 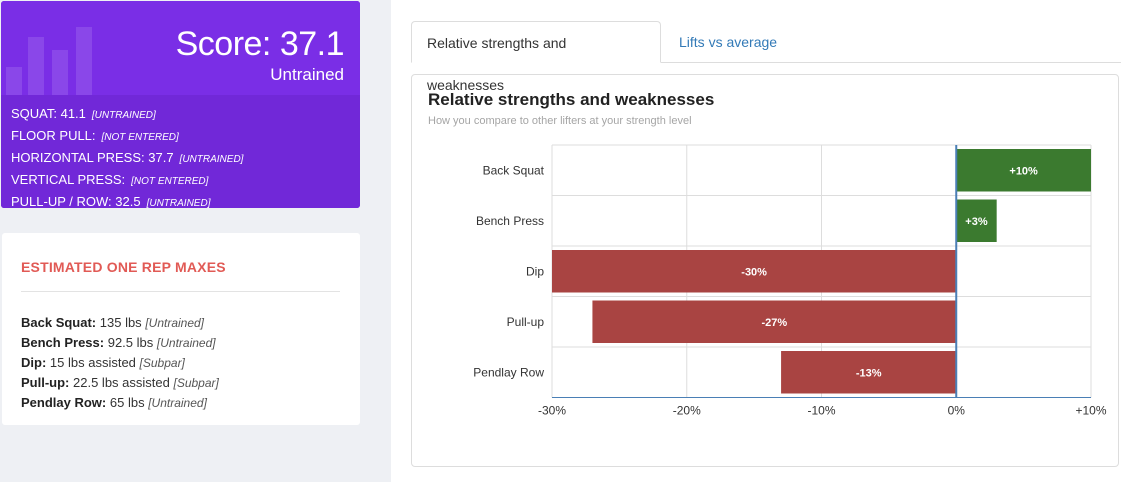 I want to click on bar-chart-icon, so click(x=180, y=48).